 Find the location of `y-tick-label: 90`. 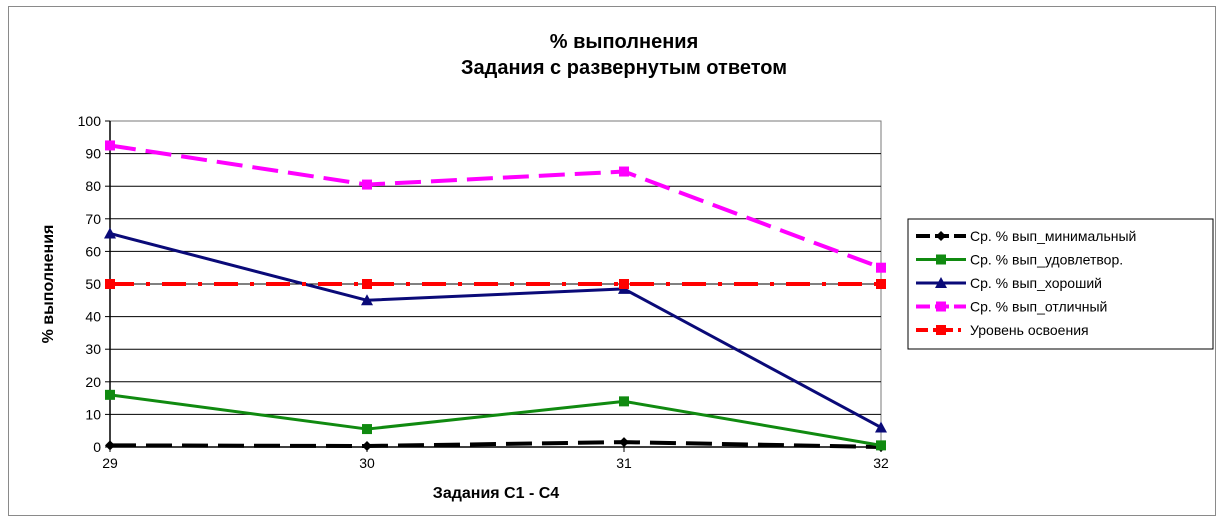

y-tick-label: 90 is located at coordinates (93, 154).